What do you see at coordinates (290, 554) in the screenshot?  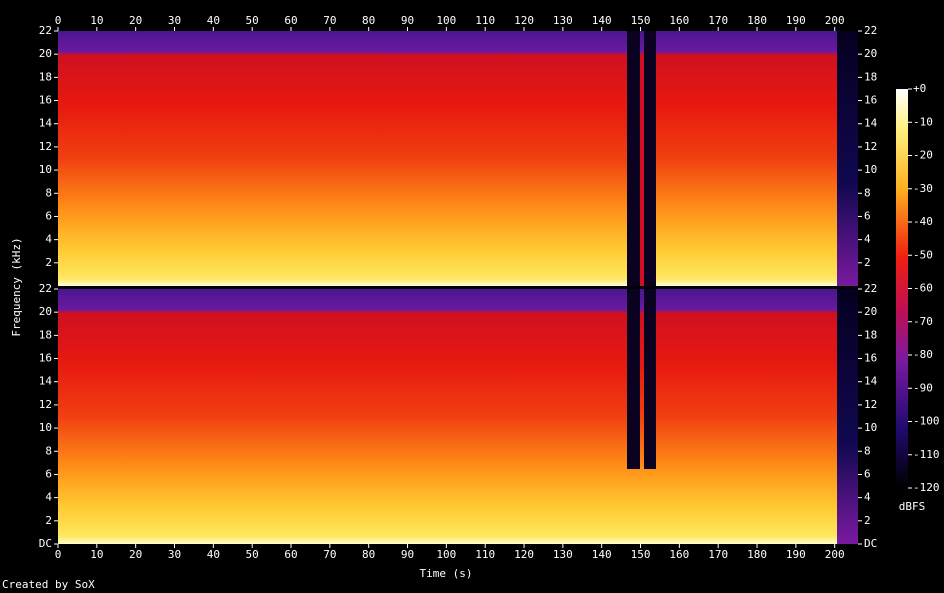 I see `x-tick-label-bottom: 60` at bounding box center [290, 554].